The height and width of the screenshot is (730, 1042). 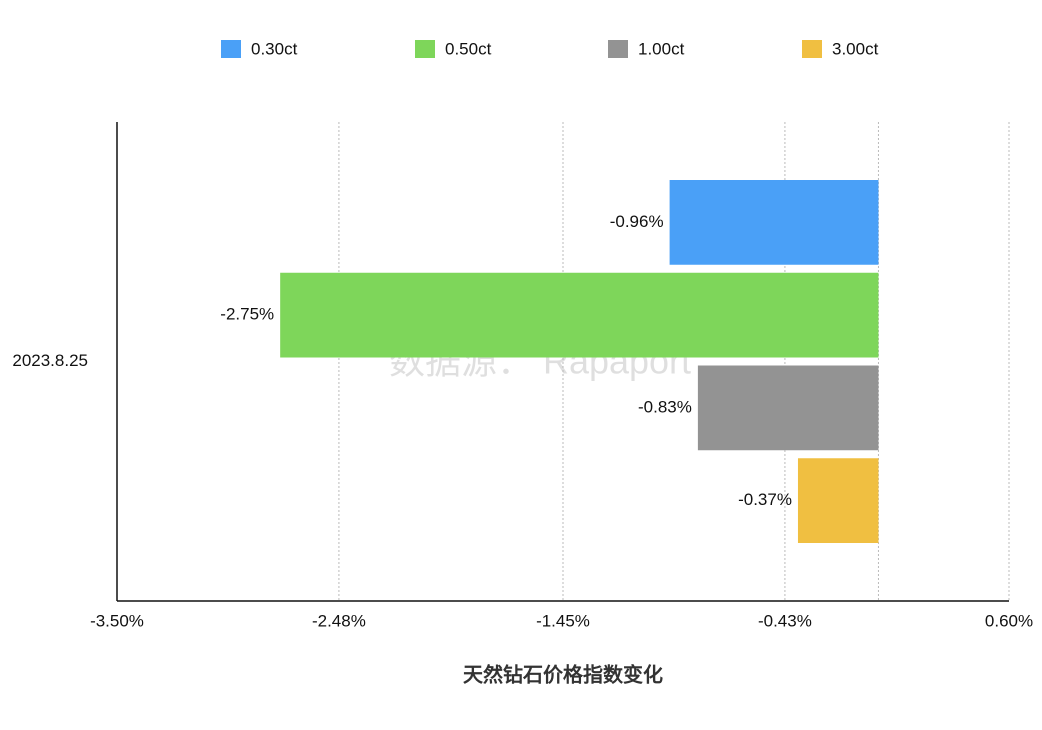 I want to click on x-axis-title: 天然钻石价格指数变化, so click(x=563, y=674).